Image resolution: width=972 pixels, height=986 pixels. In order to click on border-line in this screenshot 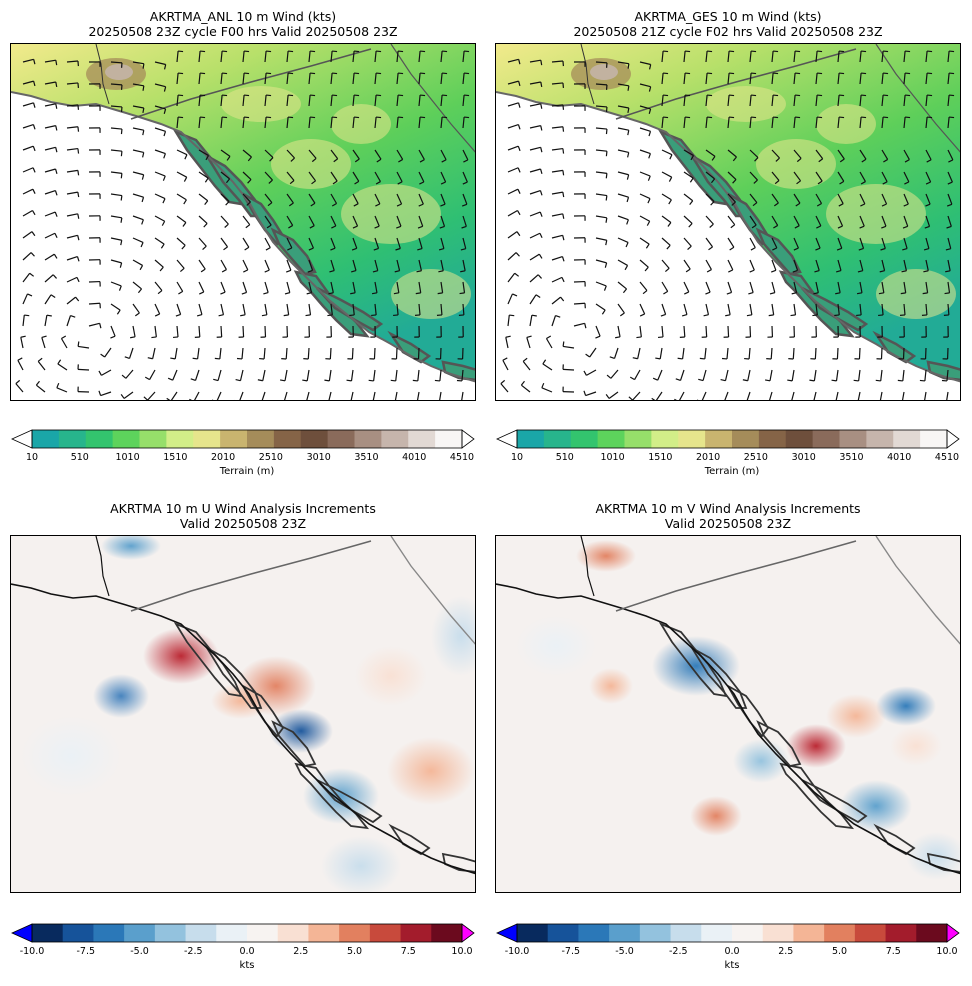, I will do `click(432, 590)`.